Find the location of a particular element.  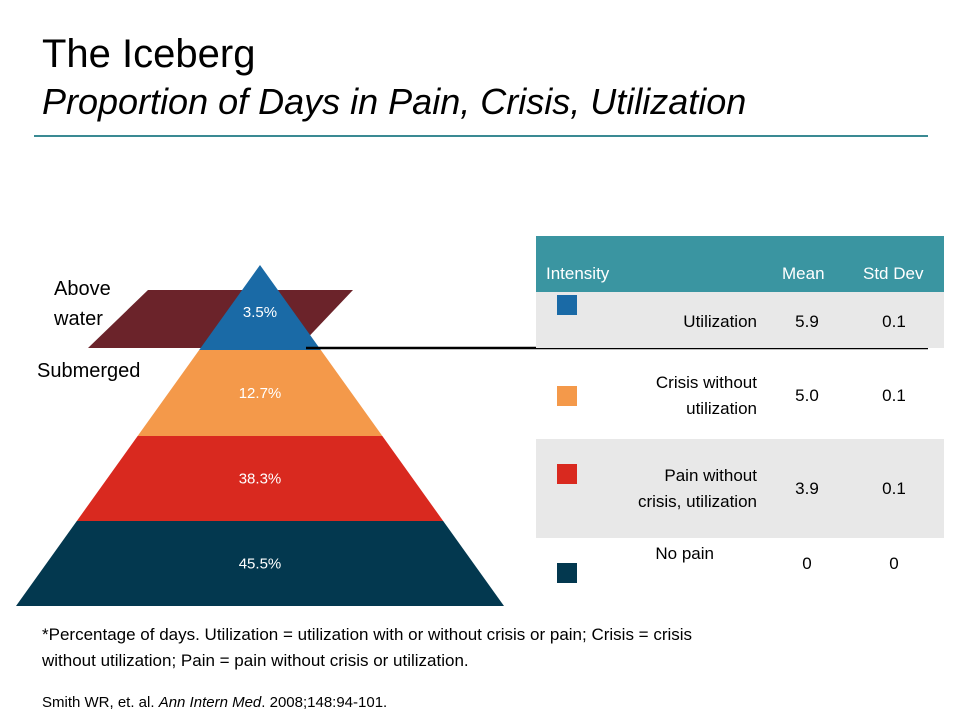

table-header: Intensity Mean Std Dev is located at coordinates (740, 264).